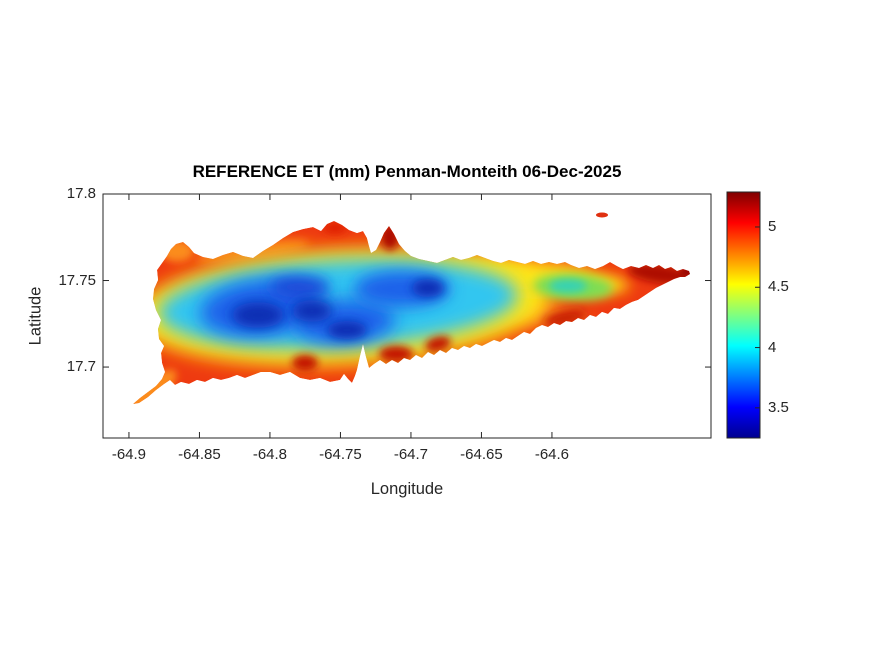 The height and width of the screenshot is (656, 875). I want to click on offshore-islet, so click(602, 215).